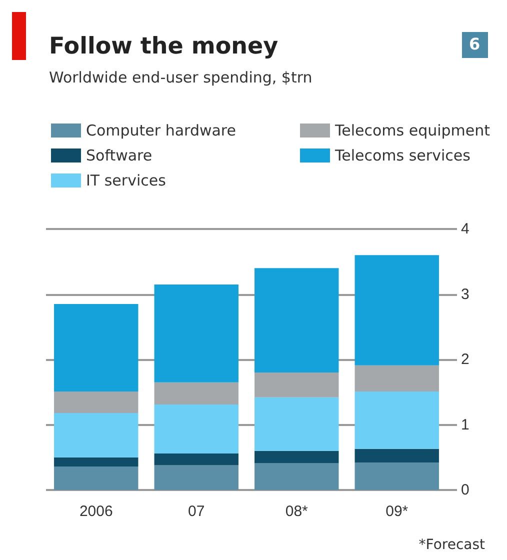 Image resolution: width=507 pixels, height=560 pixels. I want to click on y-tick-label: 4, so click(465, 229).